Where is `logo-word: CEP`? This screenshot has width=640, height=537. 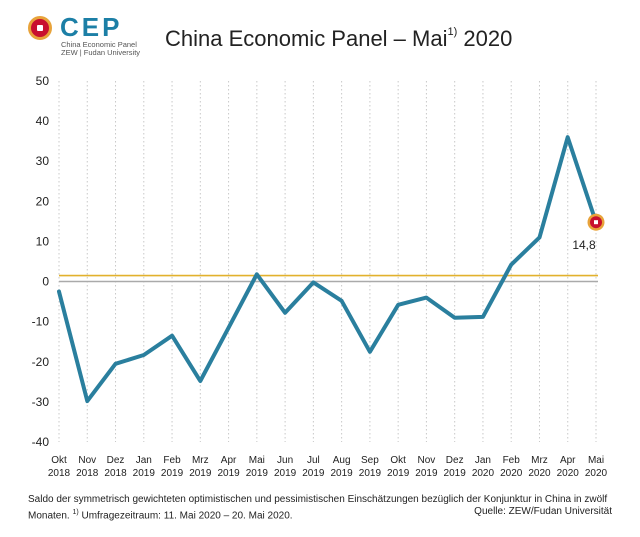 logo-word: CEP is located at coordinates (91, 27).